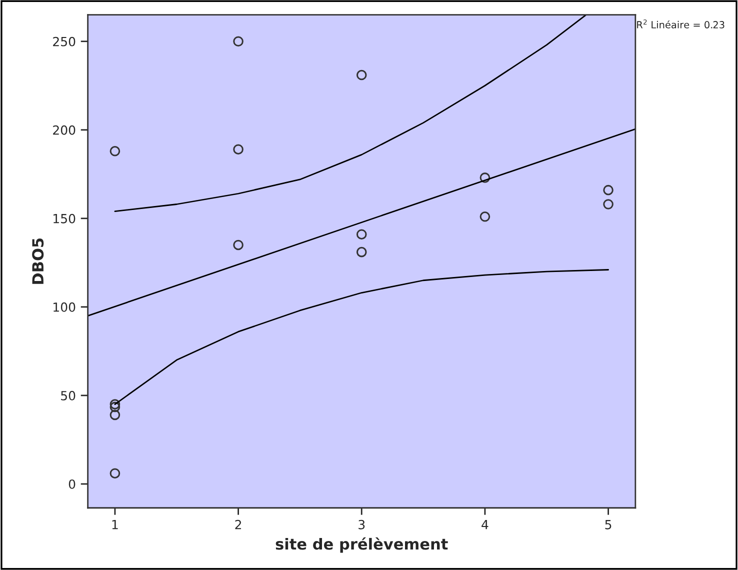 The image size is (738, 570). I want to click on x-tick-label: 3, so click(361, 525).